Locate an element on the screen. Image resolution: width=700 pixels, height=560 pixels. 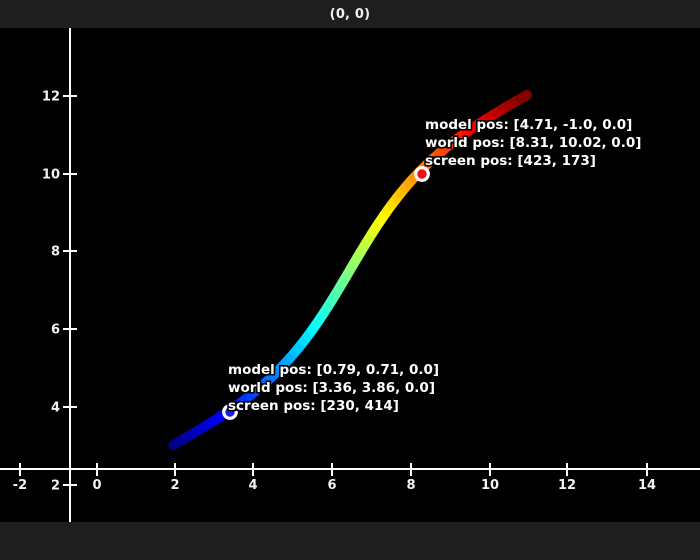
annotation-line: world pos: [3.36, 3.86, 0.0] is located at coordinates (331, 388).